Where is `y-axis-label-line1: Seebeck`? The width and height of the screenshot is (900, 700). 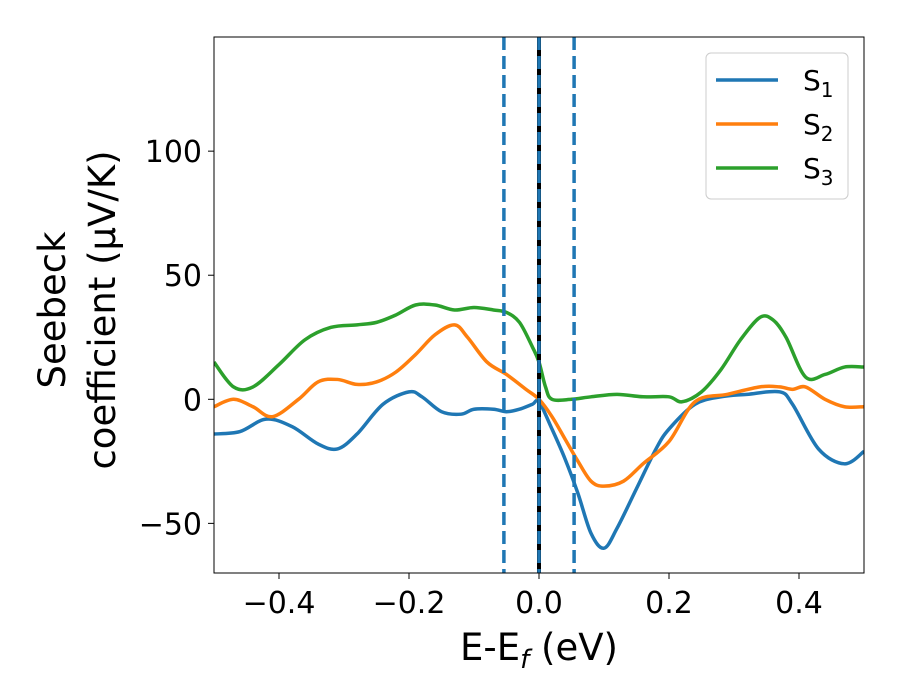 y-axis-label-line1: Seebeck is located at coordinates (52, 310).